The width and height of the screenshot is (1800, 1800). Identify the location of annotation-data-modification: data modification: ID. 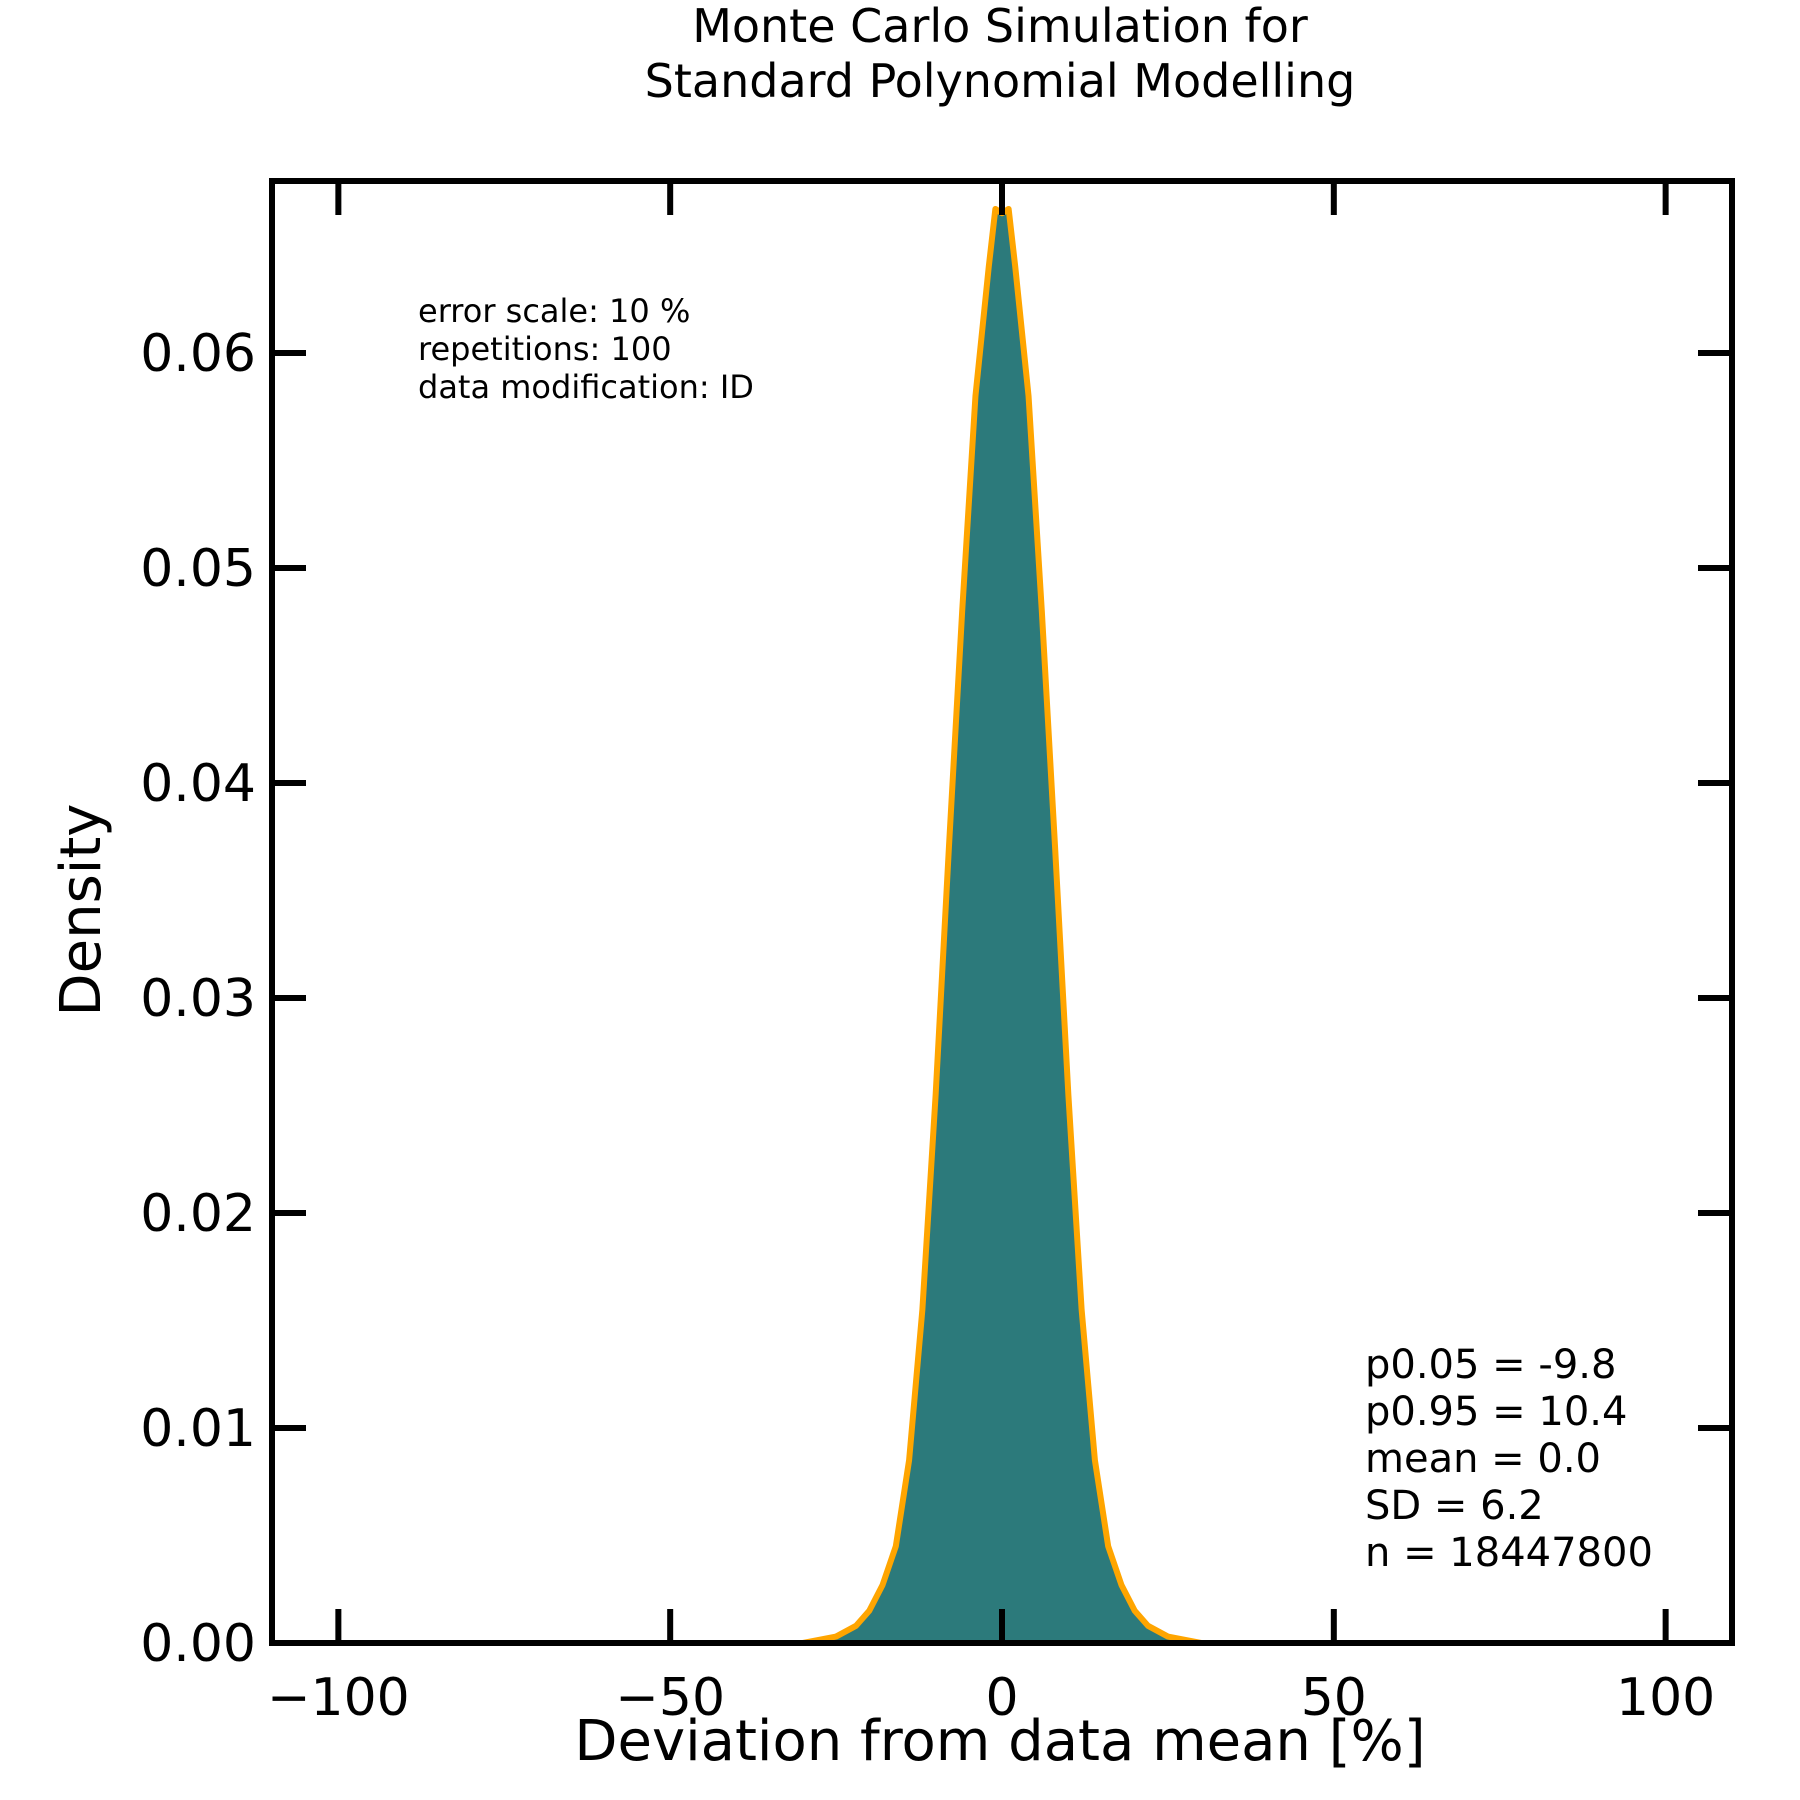
(586, 387).